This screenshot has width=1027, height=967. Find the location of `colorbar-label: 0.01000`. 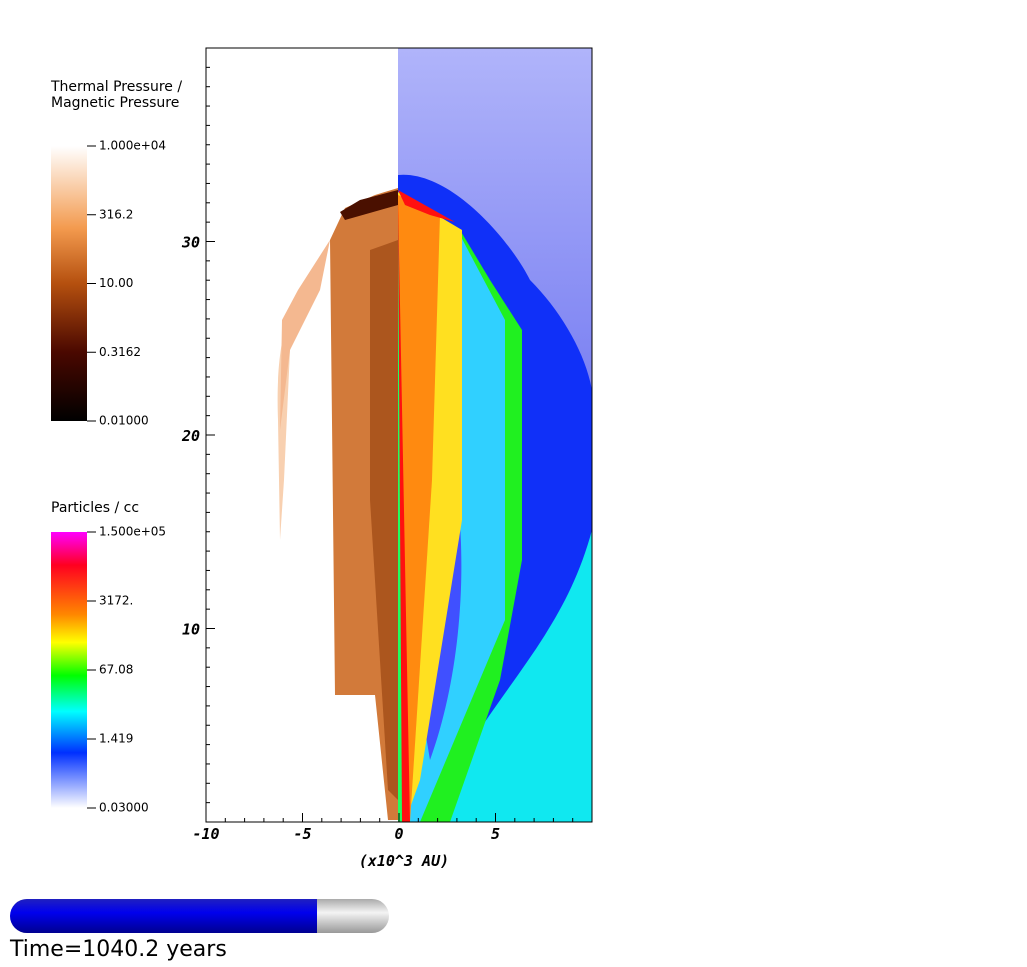

colorbar-label: 0.01000 is located at coordinates (124, 421).